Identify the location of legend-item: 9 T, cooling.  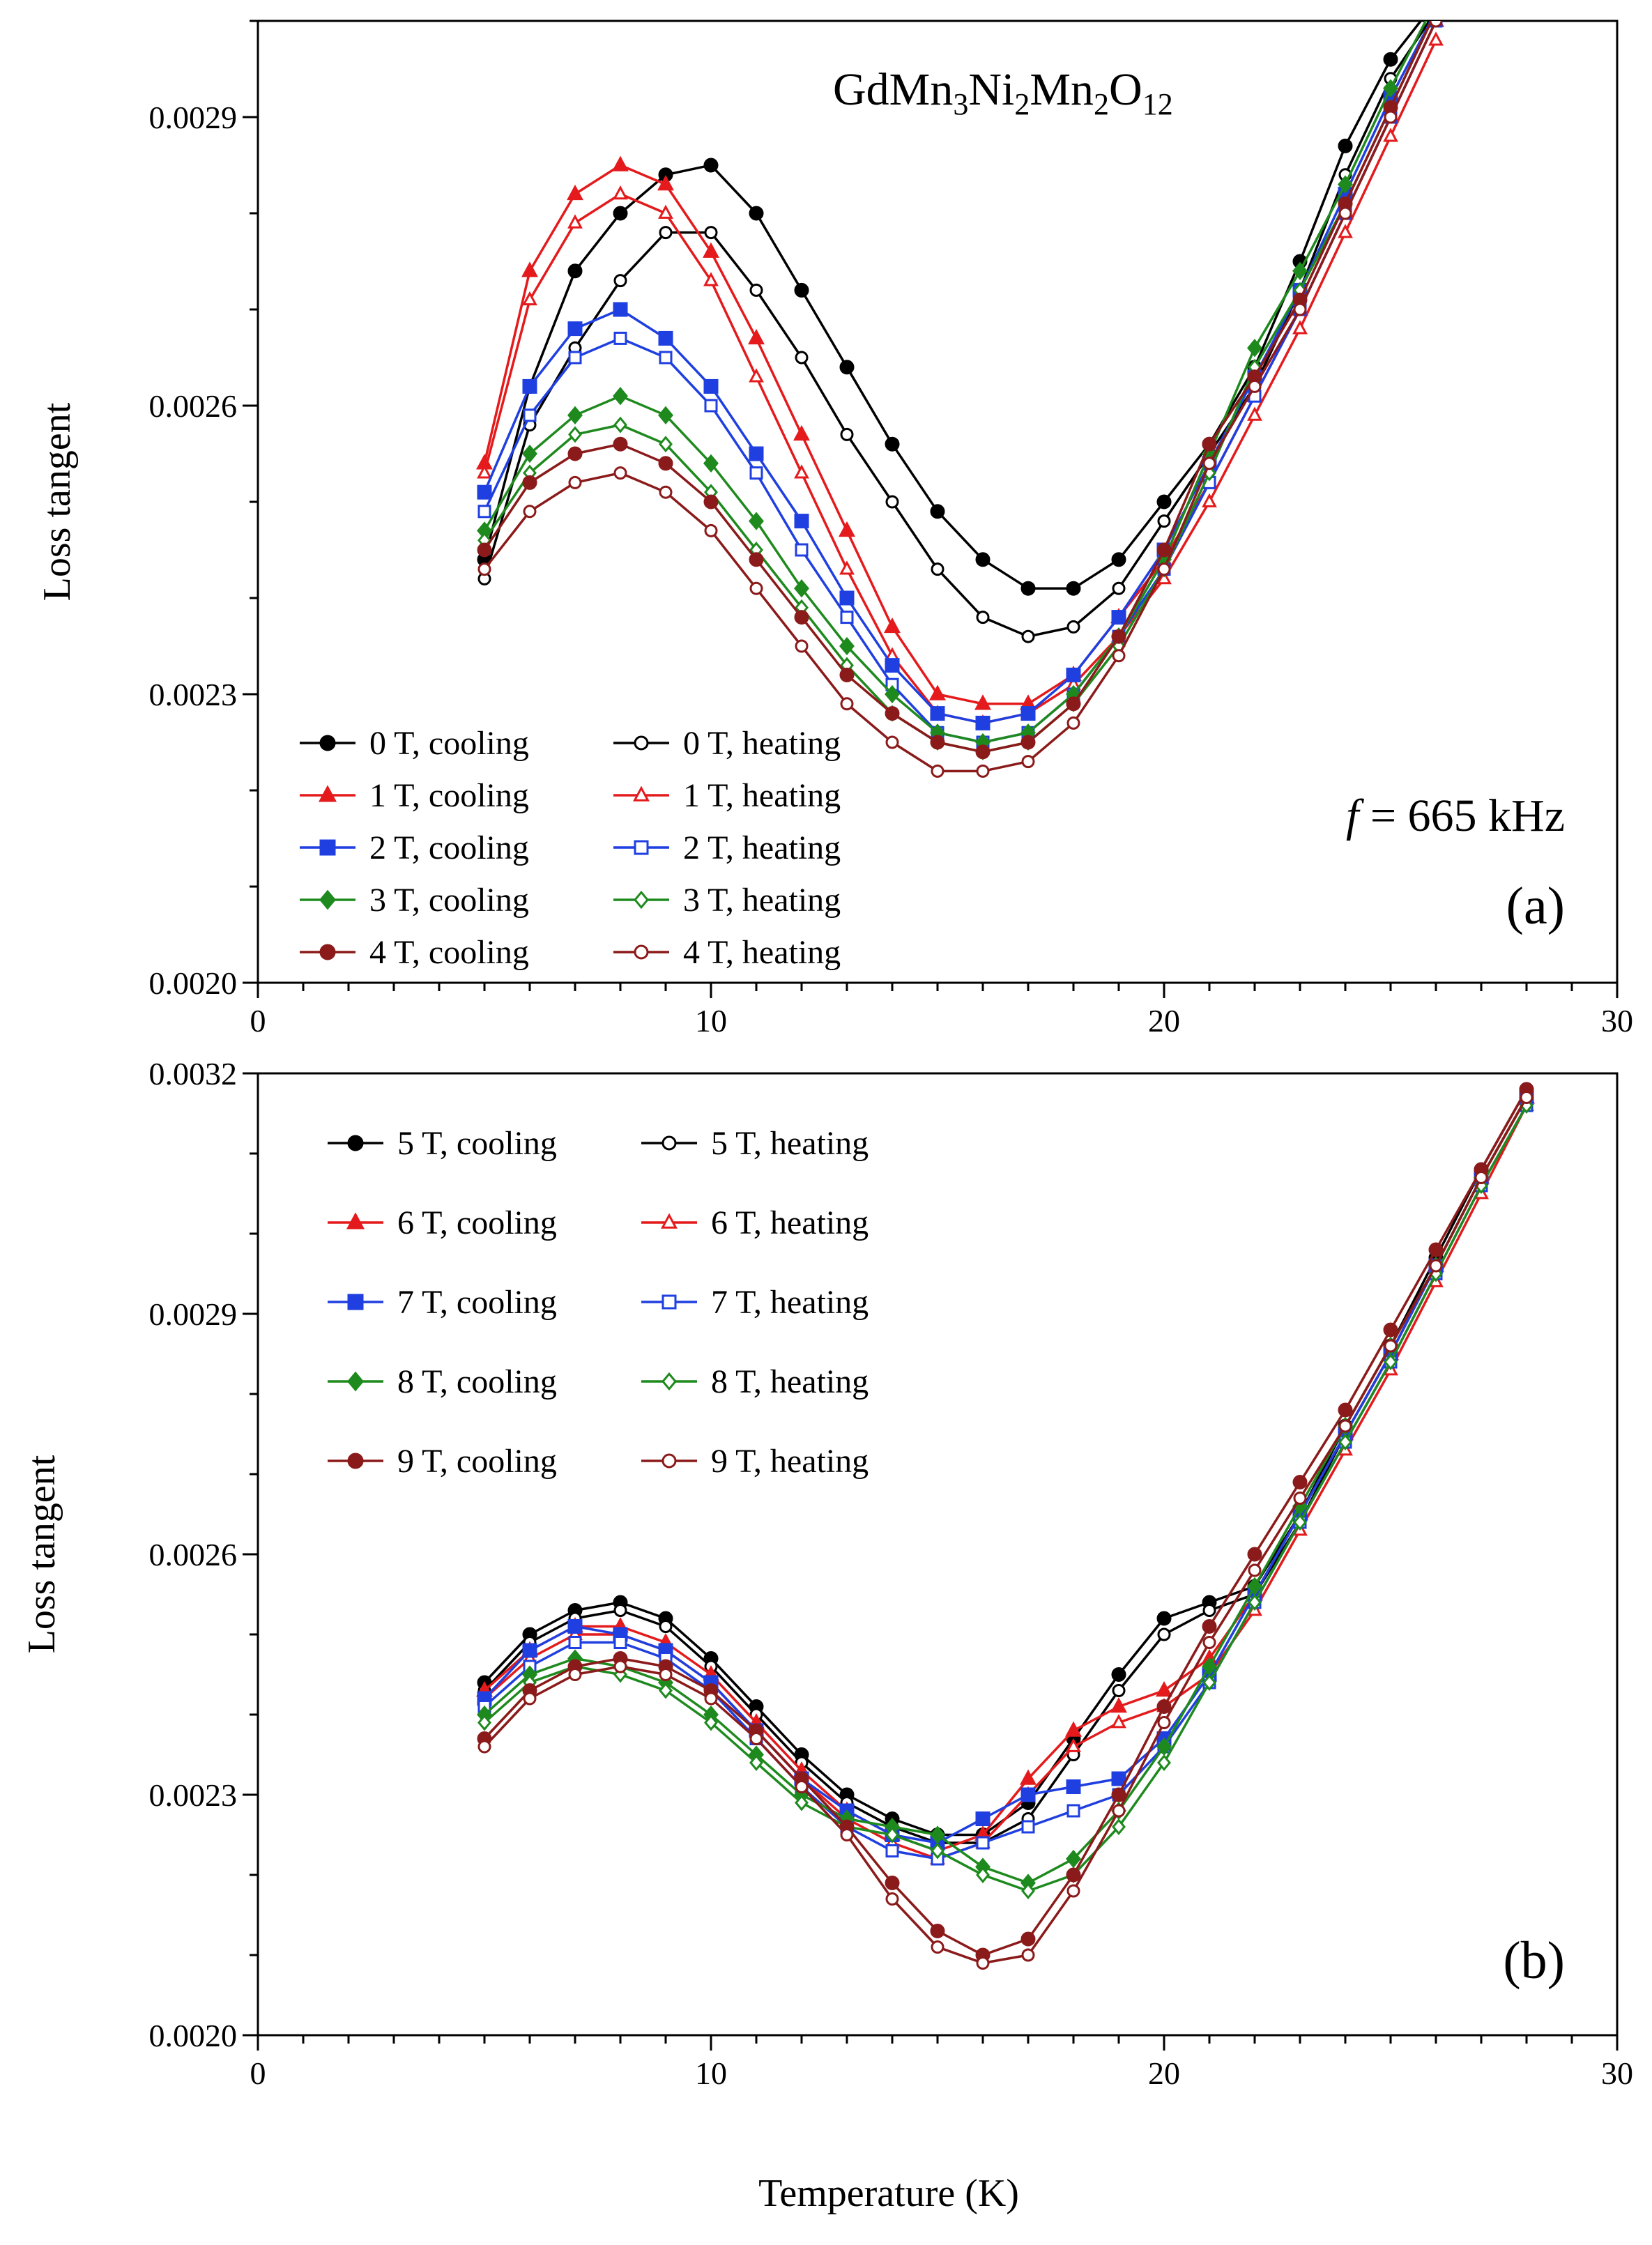
(442, 1462).